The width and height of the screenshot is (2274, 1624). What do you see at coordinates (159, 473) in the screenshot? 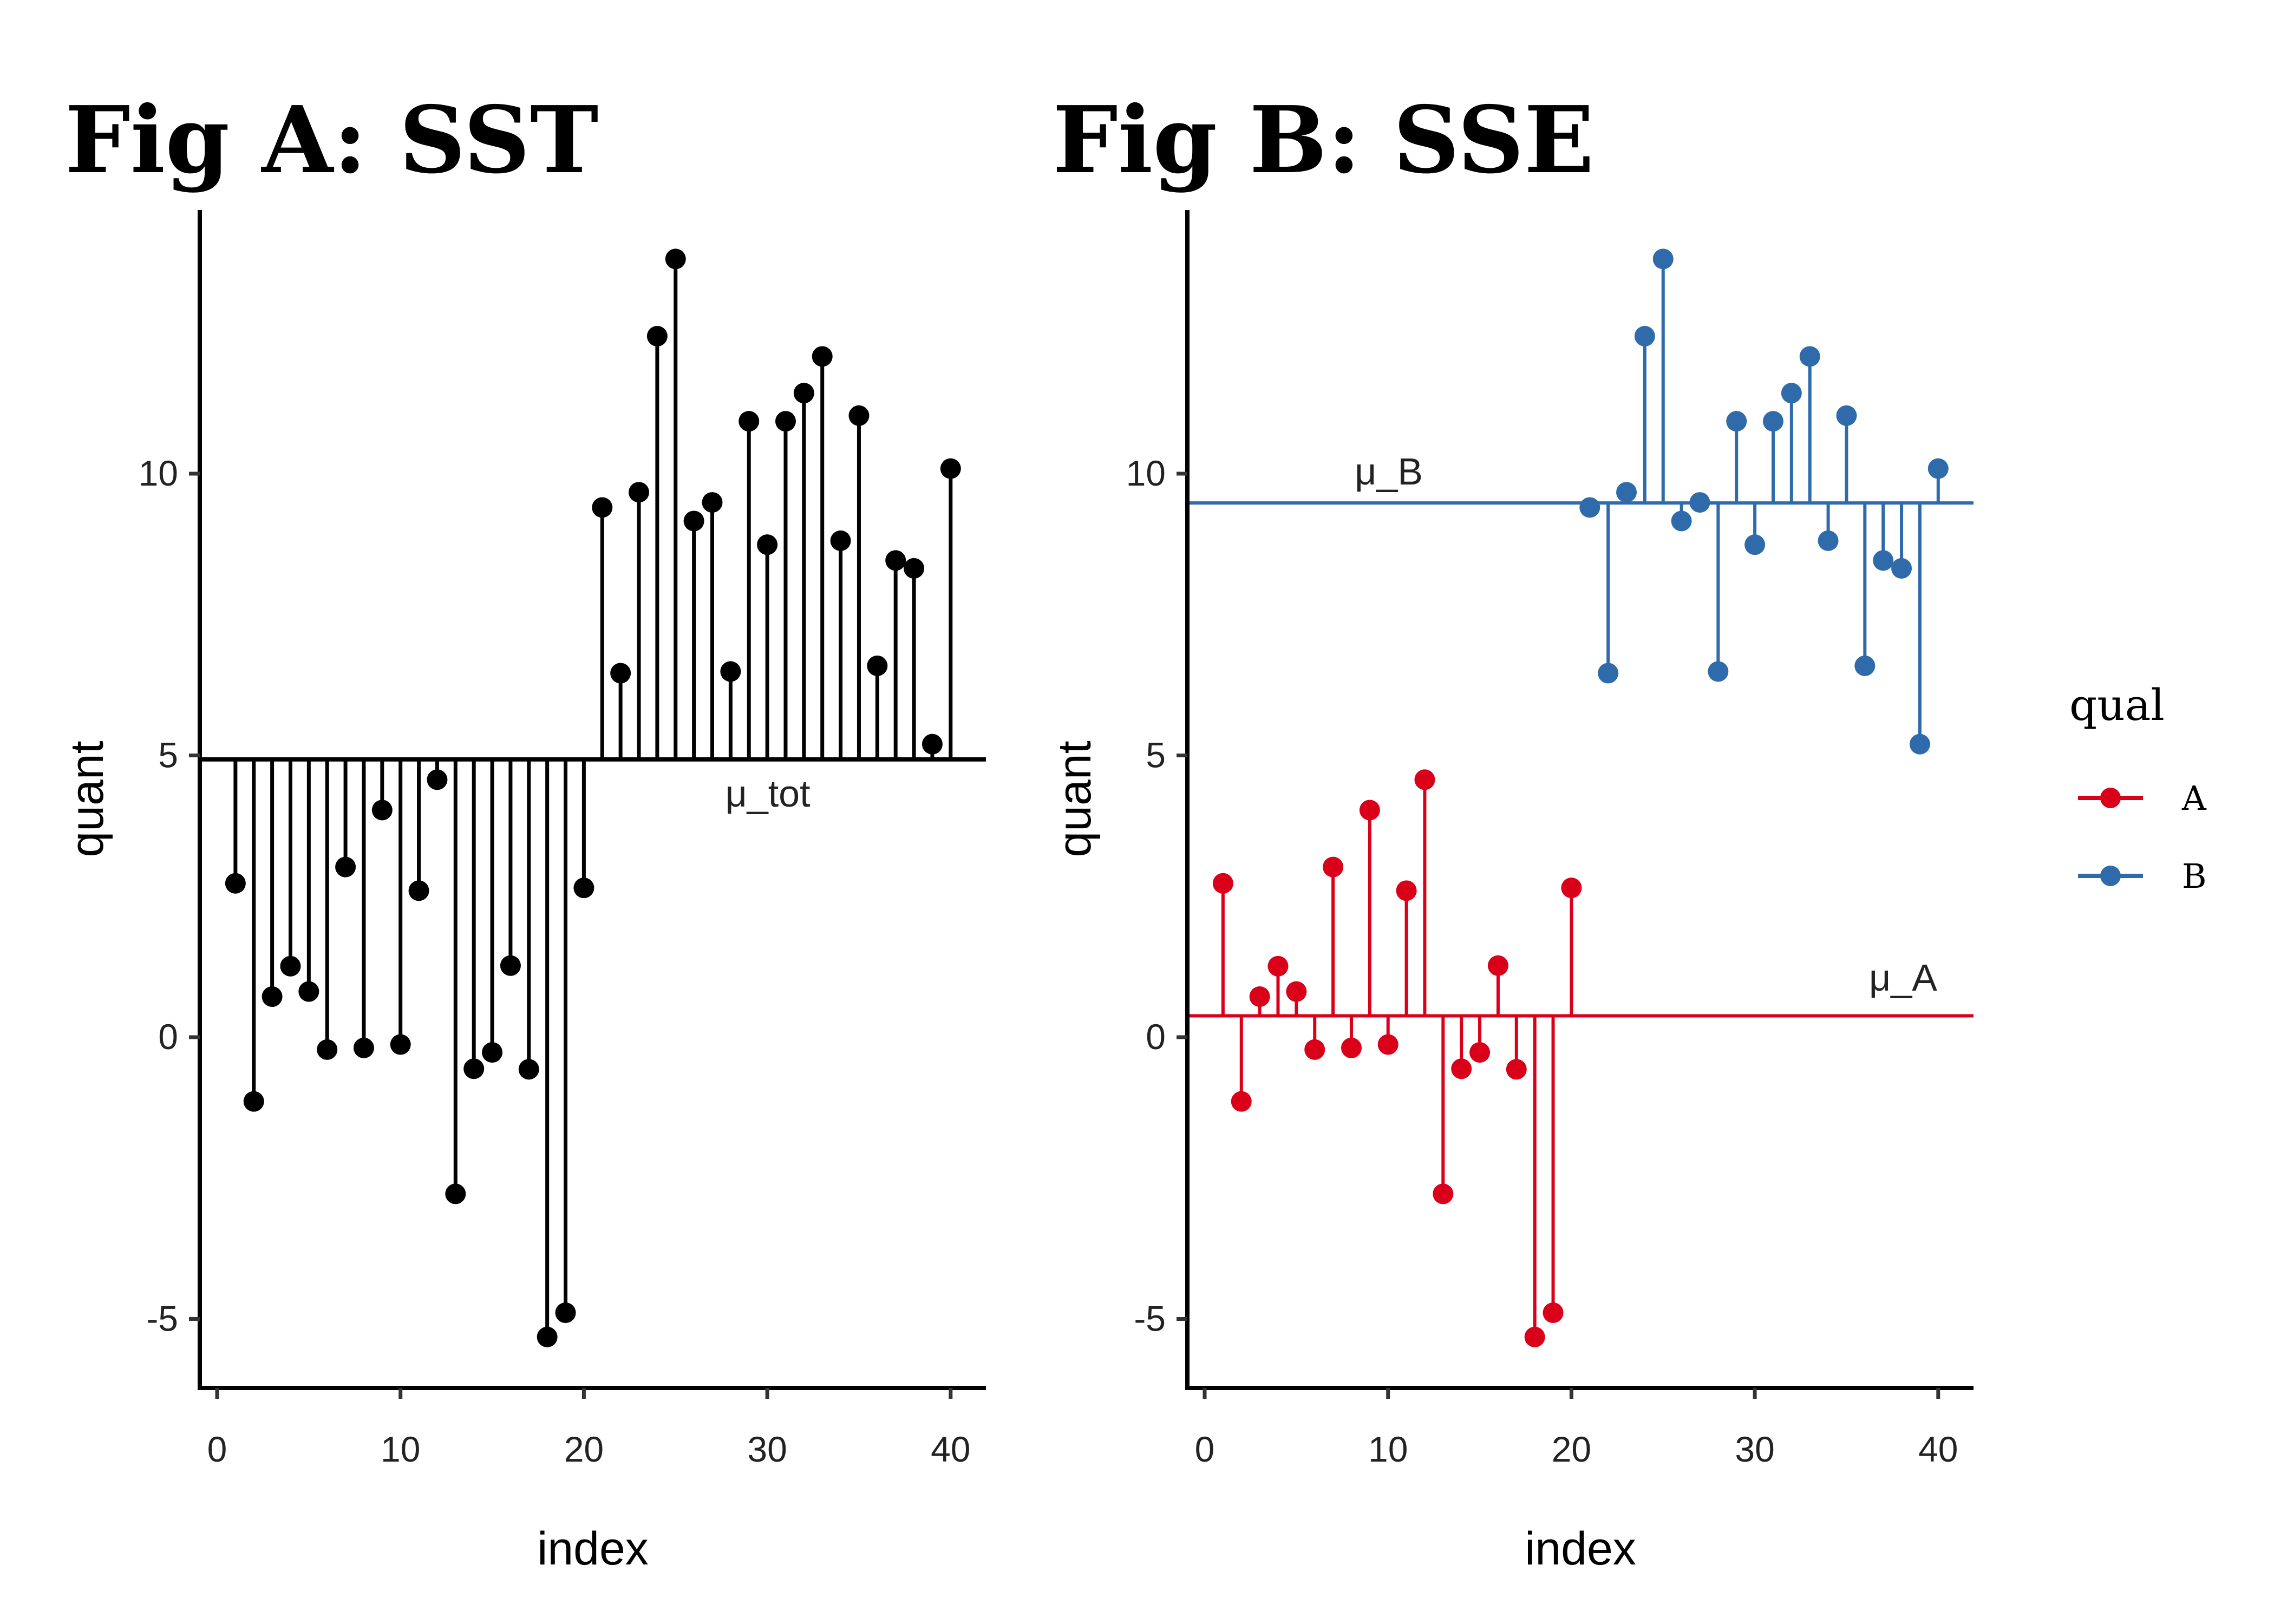
I see `y-tick-label: 10` at bounding box center [159, 473].